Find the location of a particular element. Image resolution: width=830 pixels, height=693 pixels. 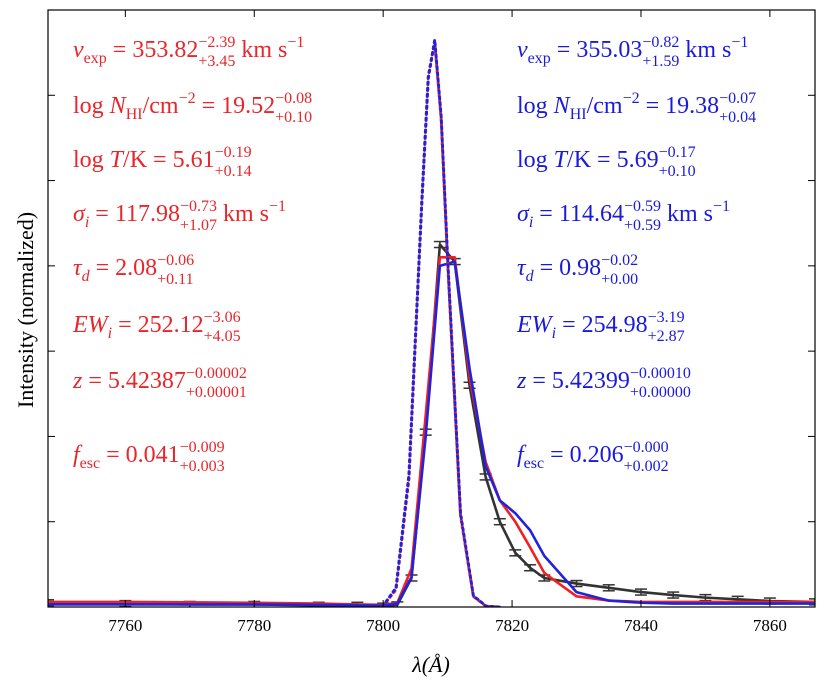

annotation-text: 0.041 is located at coordinates (153, 455).